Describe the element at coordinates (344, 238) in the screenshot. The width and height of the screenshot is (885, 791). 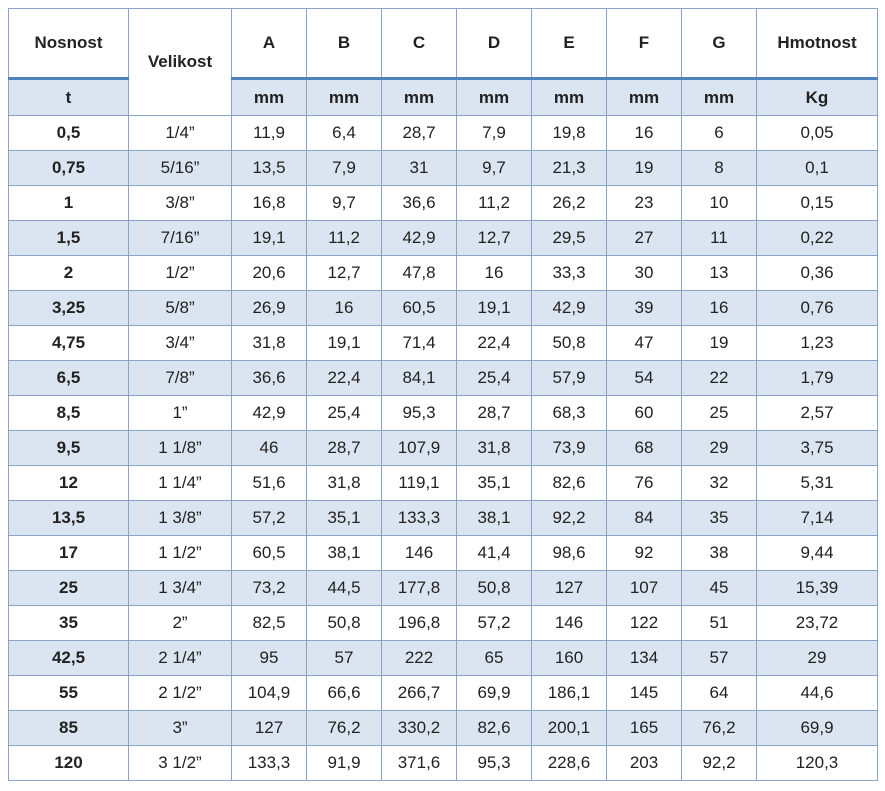
I see `table-cell: 11,2` at that location.